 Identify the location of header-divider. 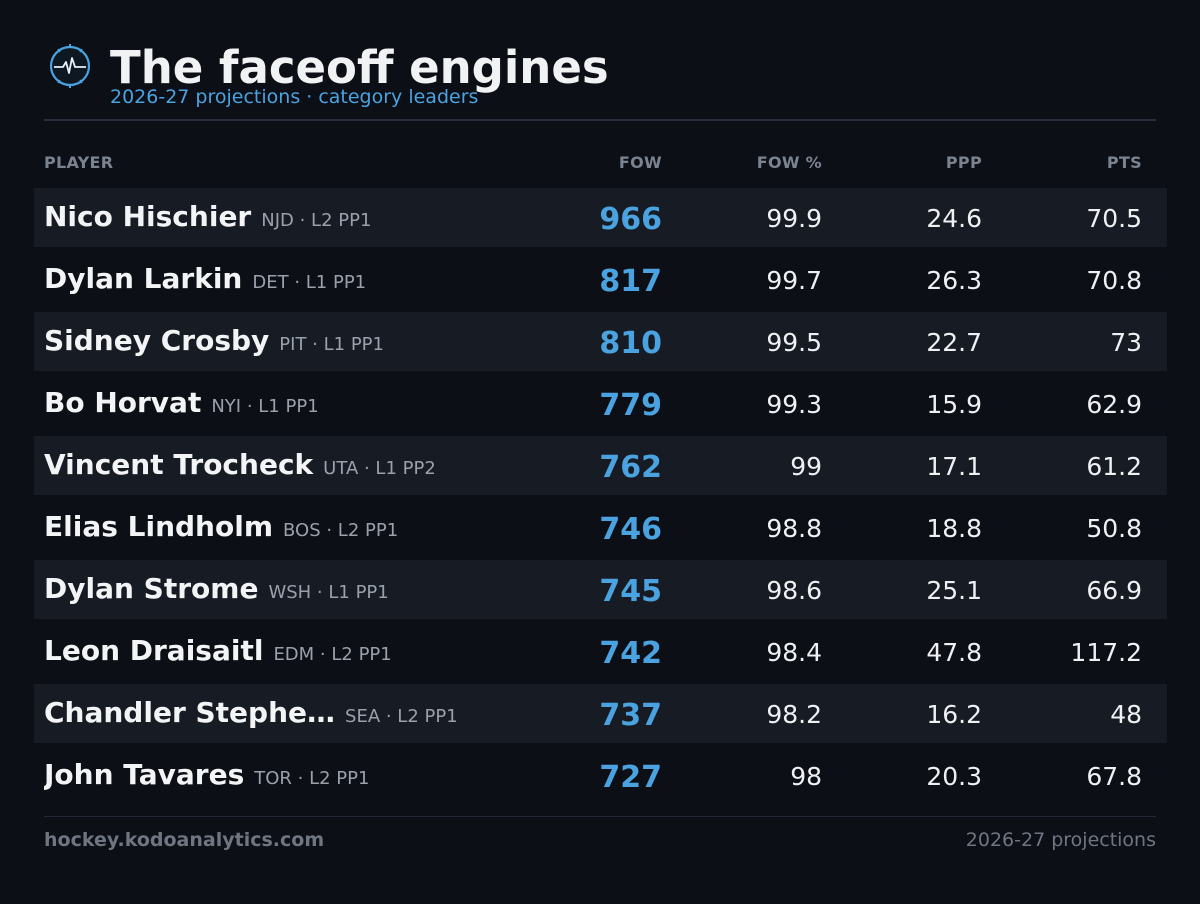
(600, 120).